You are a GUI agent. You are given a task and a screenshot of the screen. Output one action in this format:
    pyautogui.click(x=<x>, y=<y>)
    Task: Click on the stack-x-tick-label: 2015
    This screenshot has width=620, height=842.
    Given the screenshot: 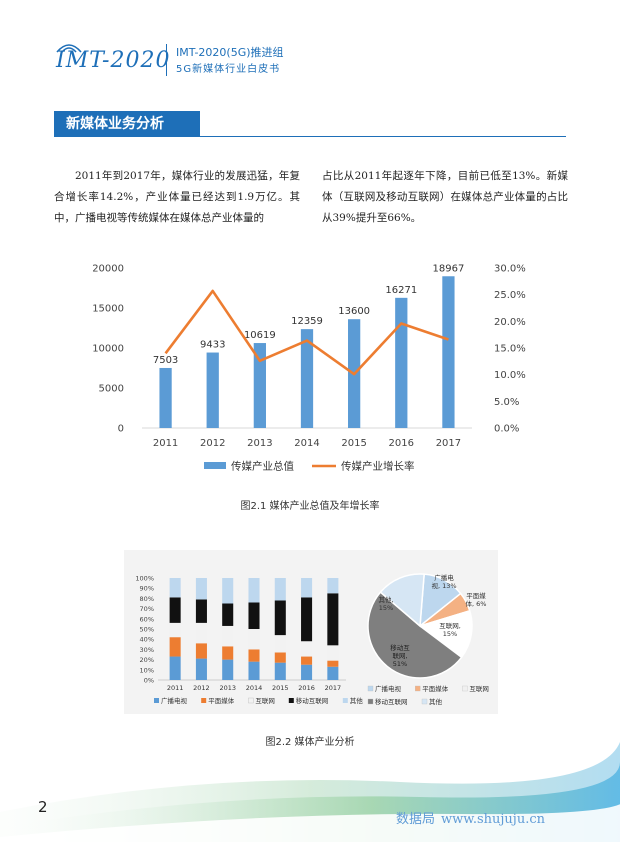 What is the action you would take?
    pyautogui.click(x=280, y=688)
    